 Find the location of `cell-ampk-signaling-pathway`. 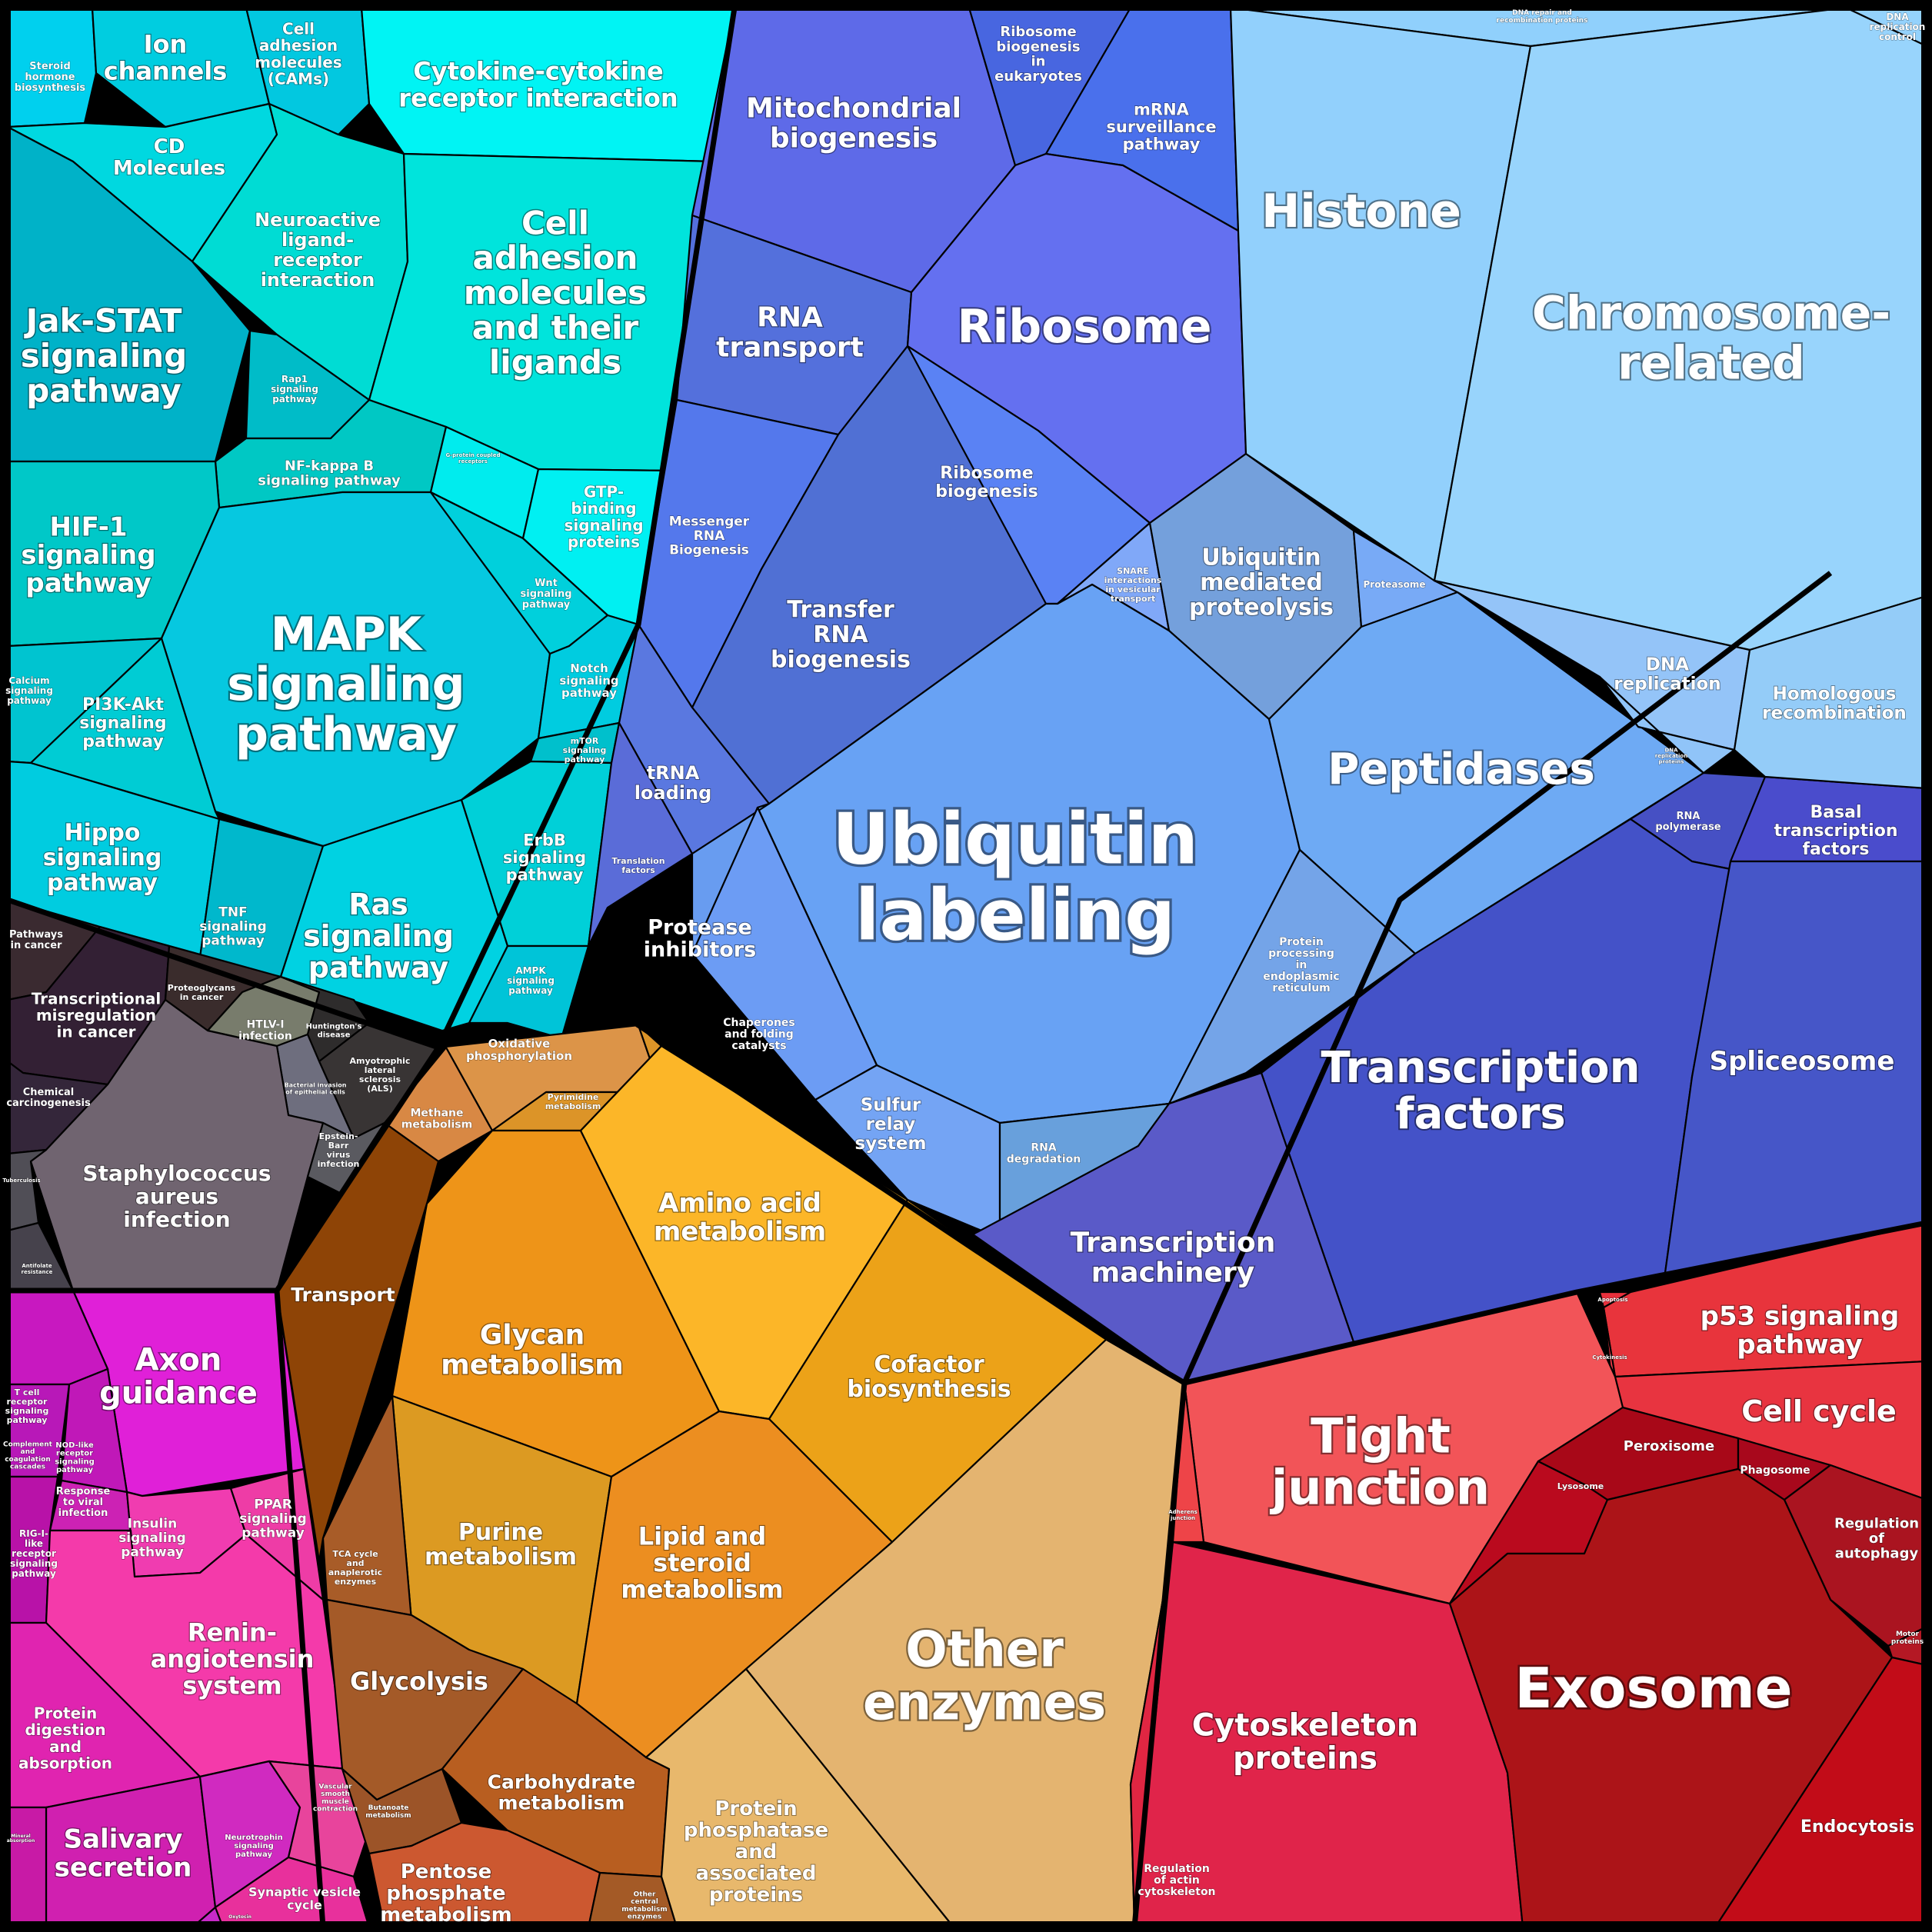

cell-ampk-signaling-pathway is located at coordinates (529, 992).